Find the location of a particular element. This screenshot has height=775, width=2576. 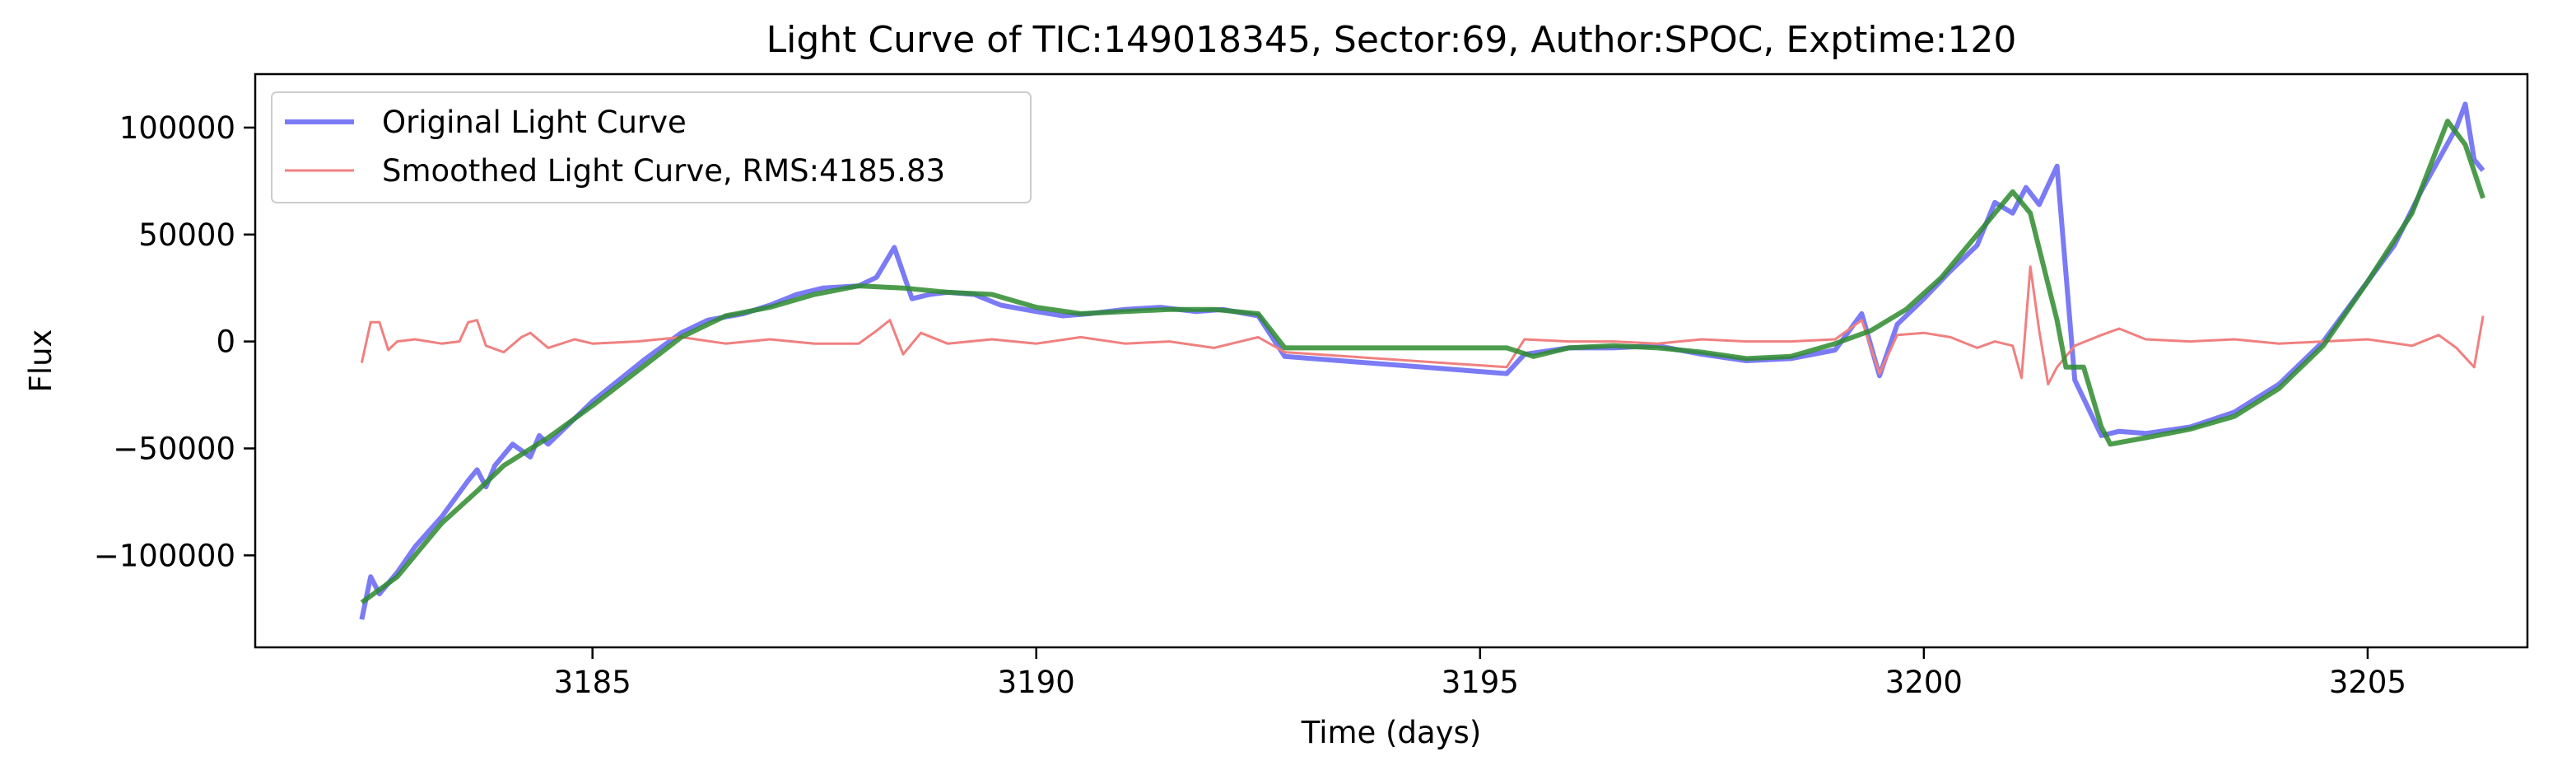

x-axis: 3185 3190 3195 3200 3205 is located at coordinates (1480, 673).